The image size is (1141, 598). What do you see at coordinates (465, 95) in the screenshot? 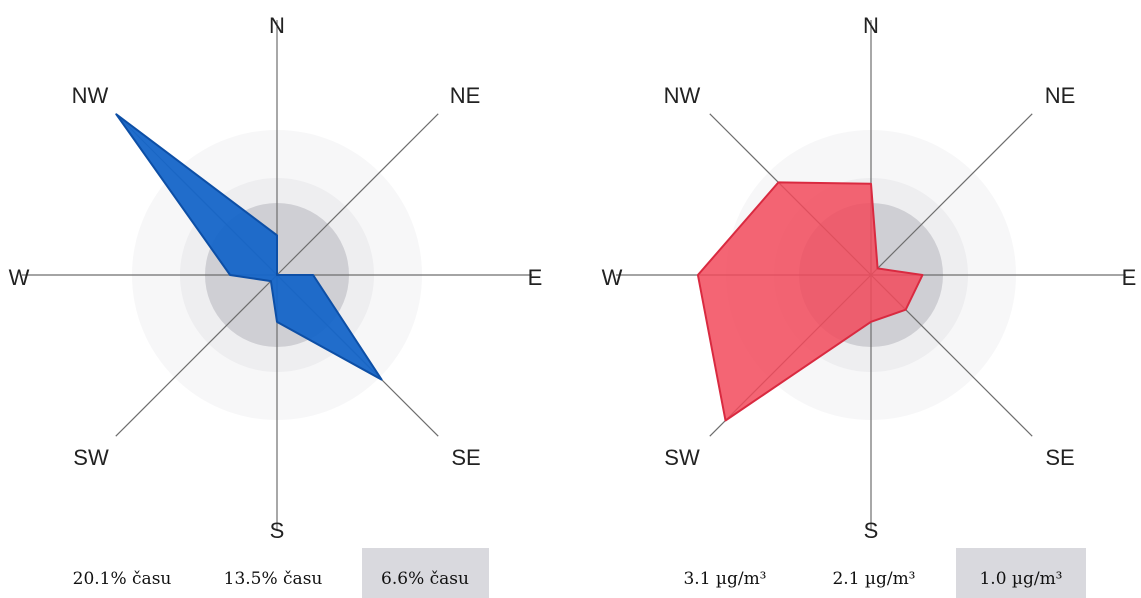
I see `rose-1-label-ne: NE` at bounding box center [465, 95].